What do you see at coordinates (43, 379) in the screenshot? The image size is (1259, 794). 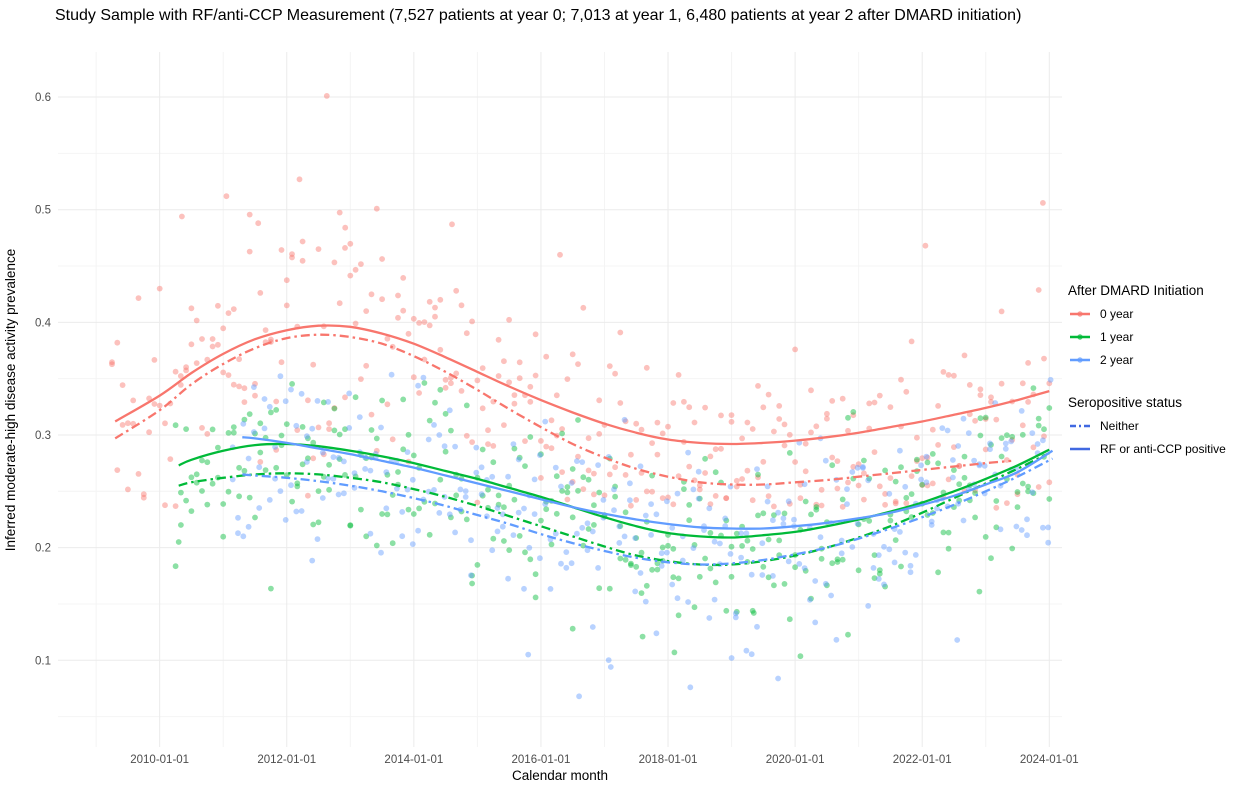 I see `y-tick-labels: 0.1 0.2 0.3 0.4 0.5 0.6` at bounding box center [43, 379].